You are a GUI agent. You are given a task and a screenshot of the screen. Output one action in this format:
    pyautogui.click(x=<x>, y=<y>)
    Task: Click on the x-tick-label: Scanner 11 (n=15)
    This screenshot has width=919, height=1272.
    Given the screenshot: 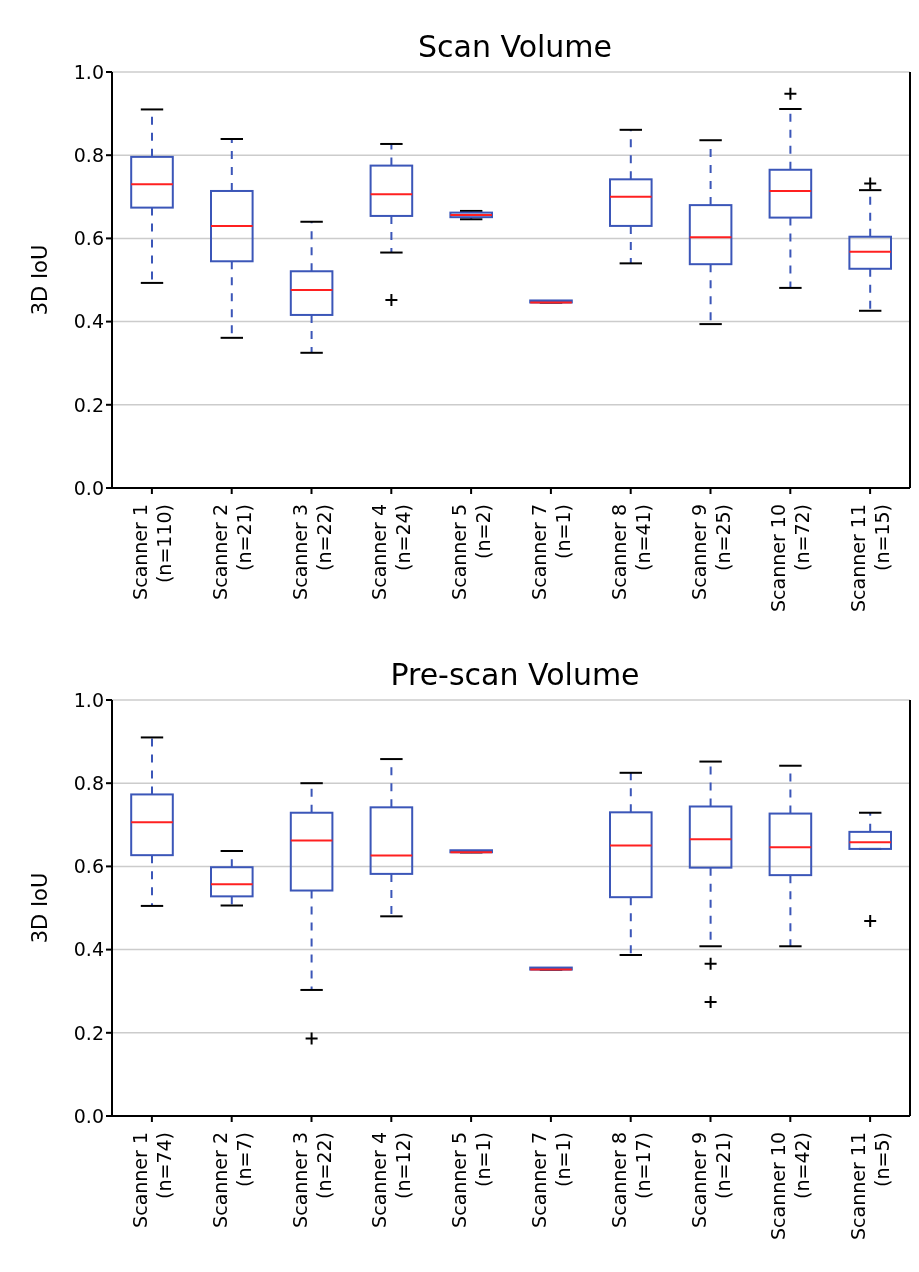 What is the action you would take?
    pyautogui.click(x=870, y=558)
    